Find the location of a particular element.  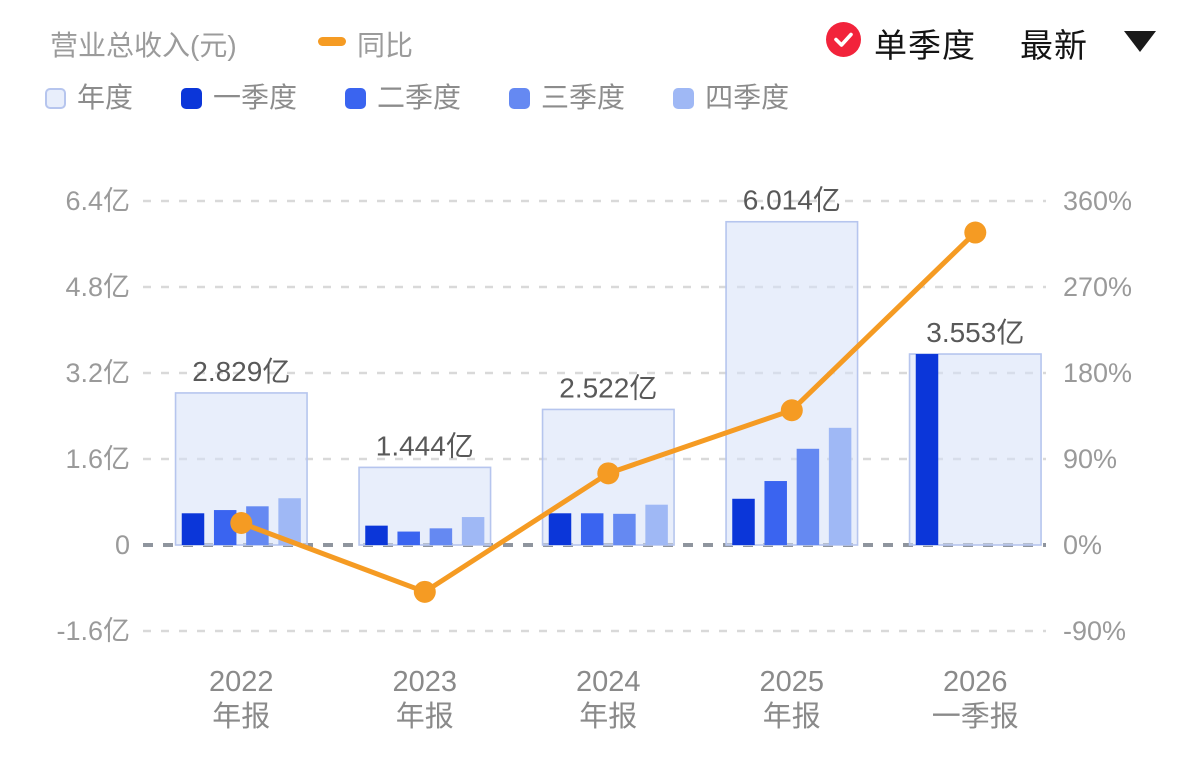

right-axis-tick: 90% is located at coordinates (1090, 459).